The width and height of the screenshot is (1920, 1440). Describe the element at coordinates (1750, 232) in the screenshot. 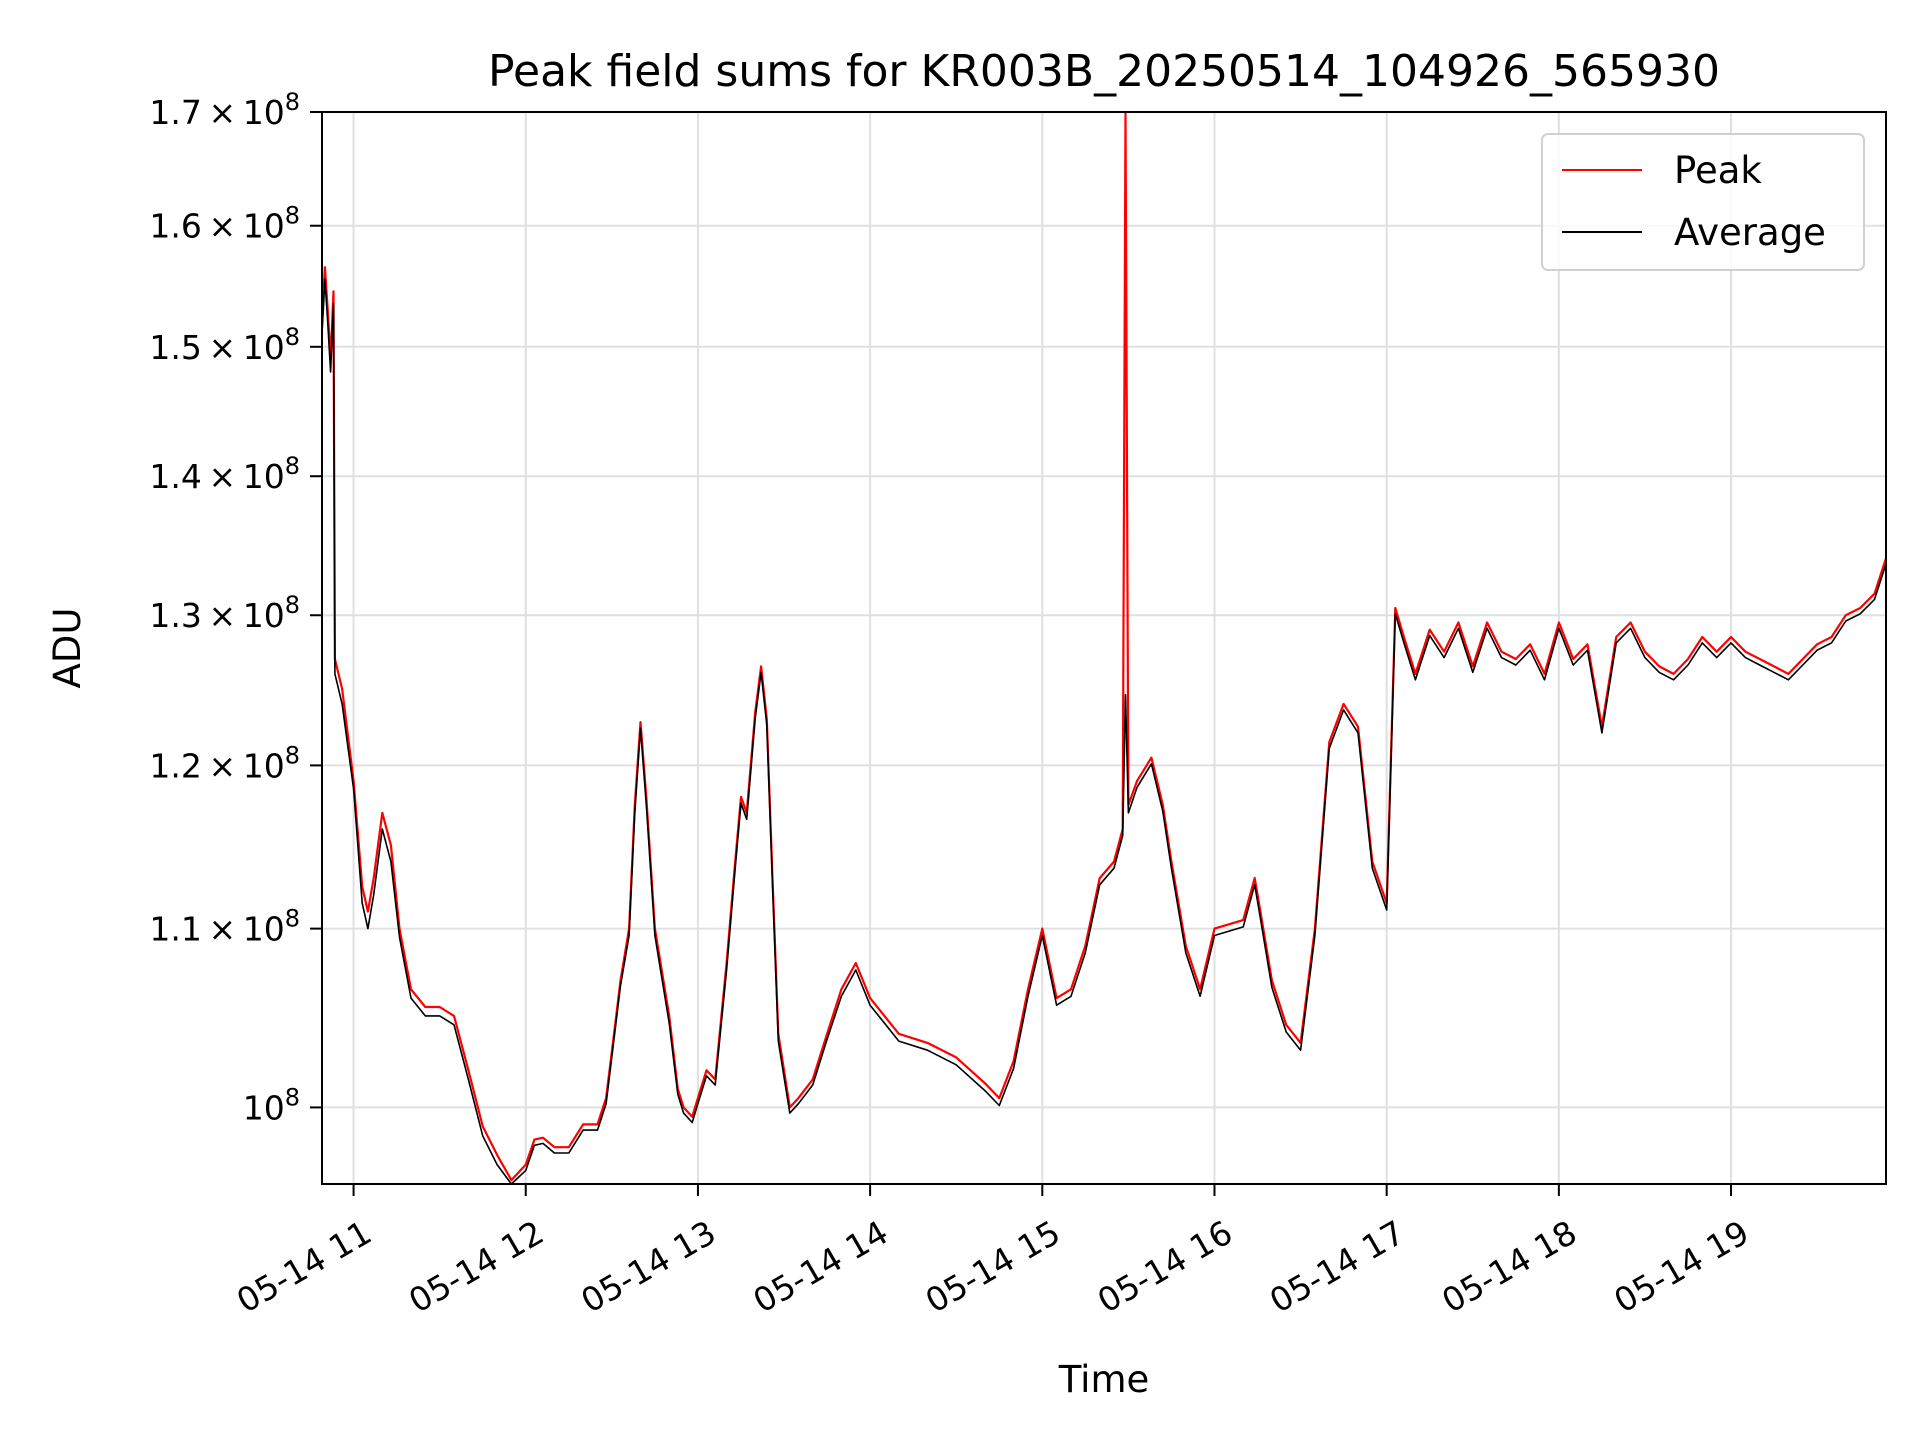

I see `legend-label-average: Average` at that location.